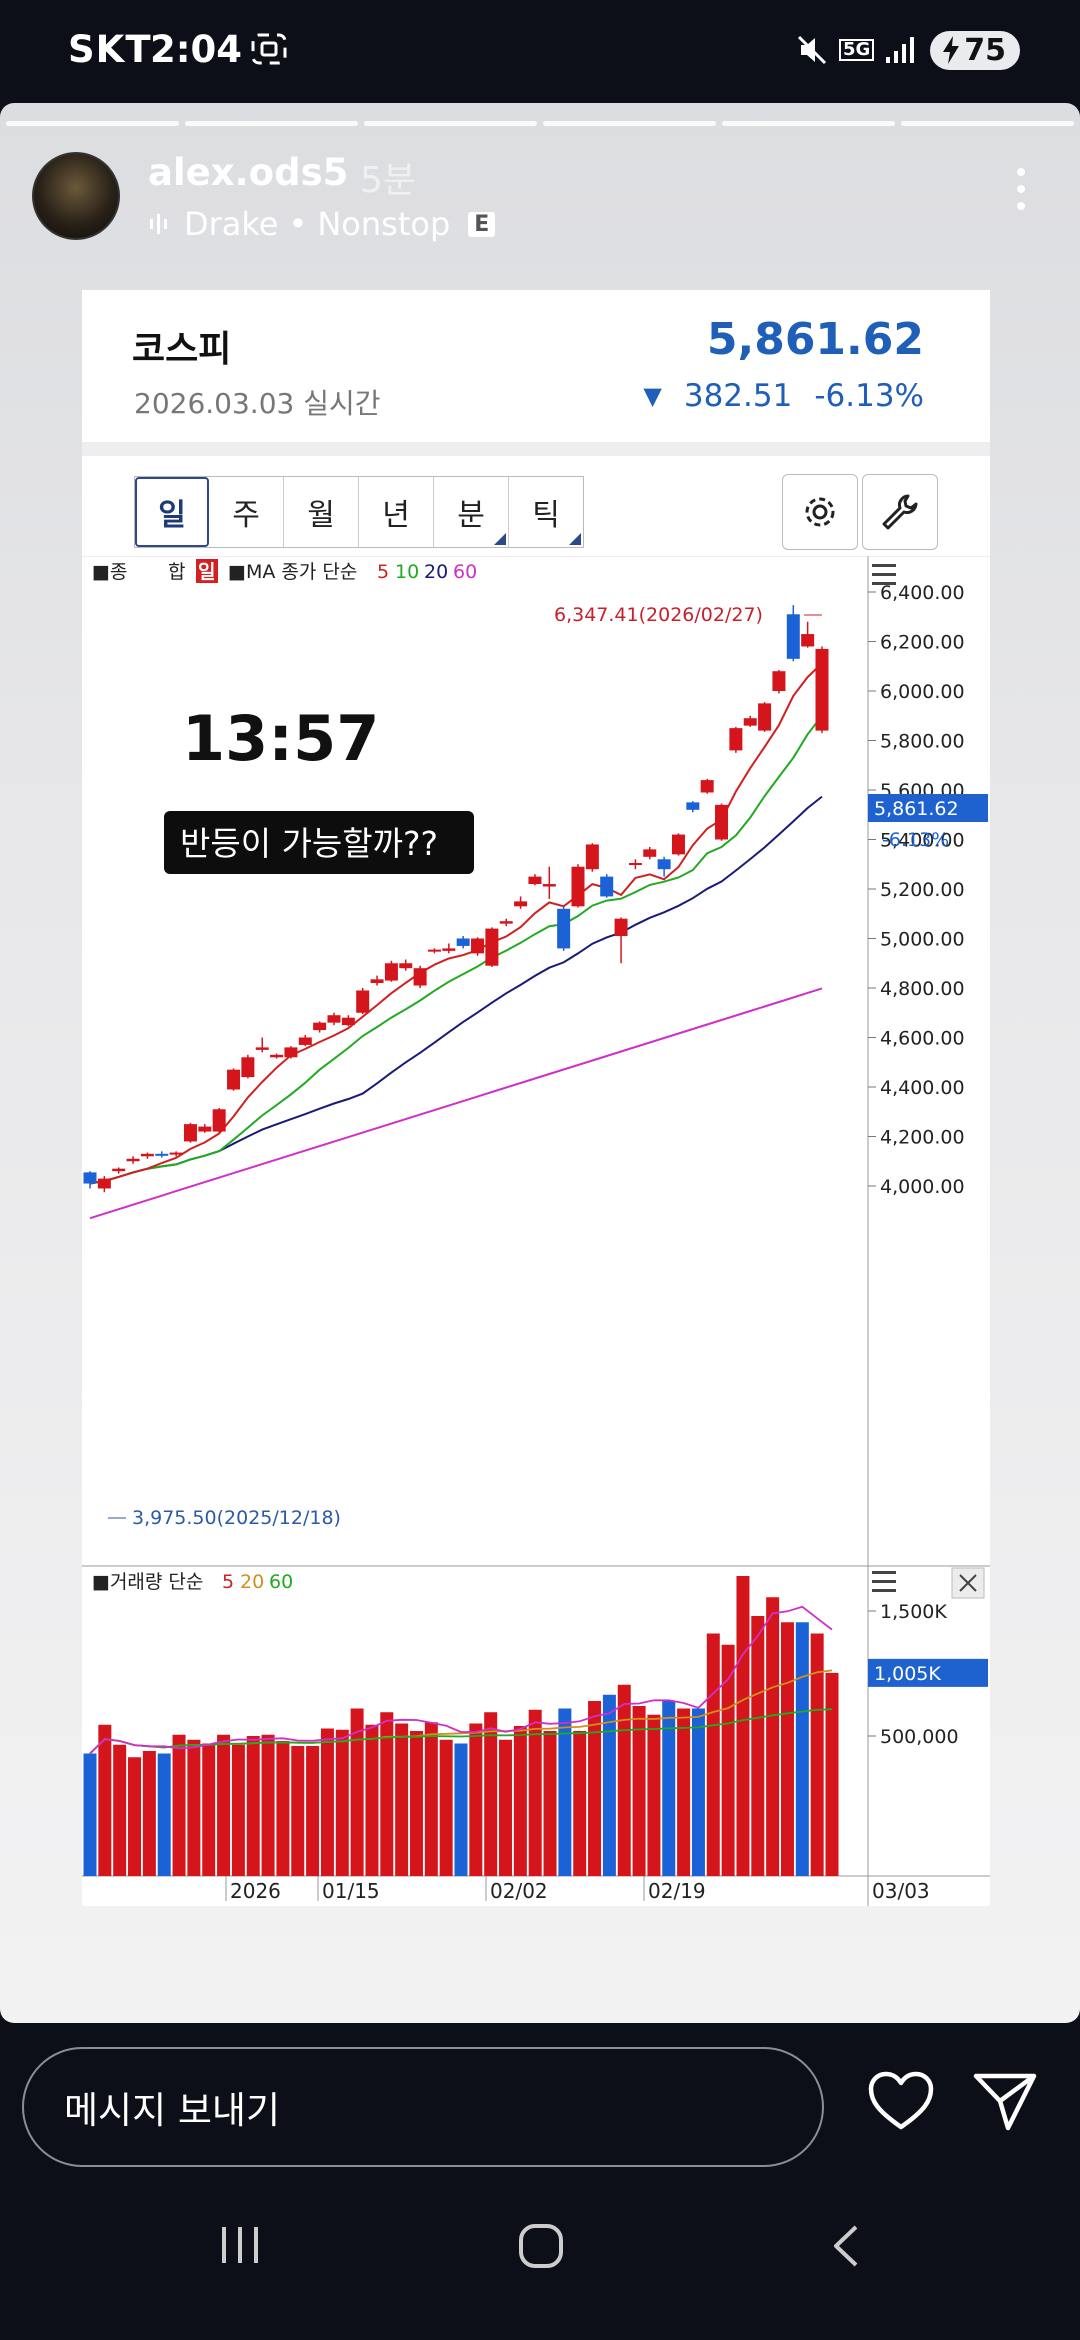 This screenshot has width=1080, height=2340. What do you see at coordinates (248, 172) in the screenshot?
I see `story-username: alex.ods5` at bounding box center [248, 172].